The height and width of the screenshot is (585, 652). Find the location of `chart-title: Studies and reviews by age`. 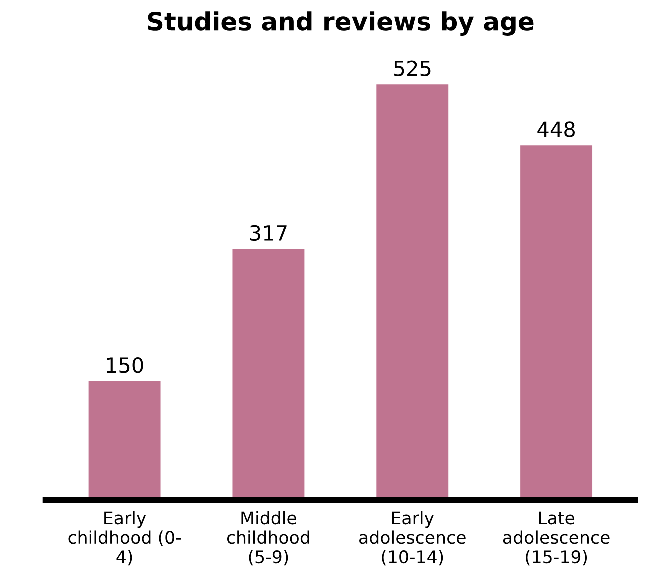

chart-title: Studies and reviews by age is located at coordinates (341, 24).